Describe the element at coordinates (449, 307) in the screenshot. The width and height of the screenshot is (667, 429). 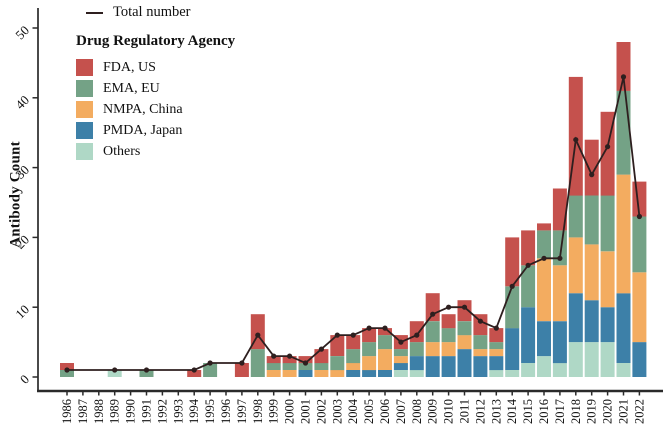
I see `total-line-point-2010` at that location.